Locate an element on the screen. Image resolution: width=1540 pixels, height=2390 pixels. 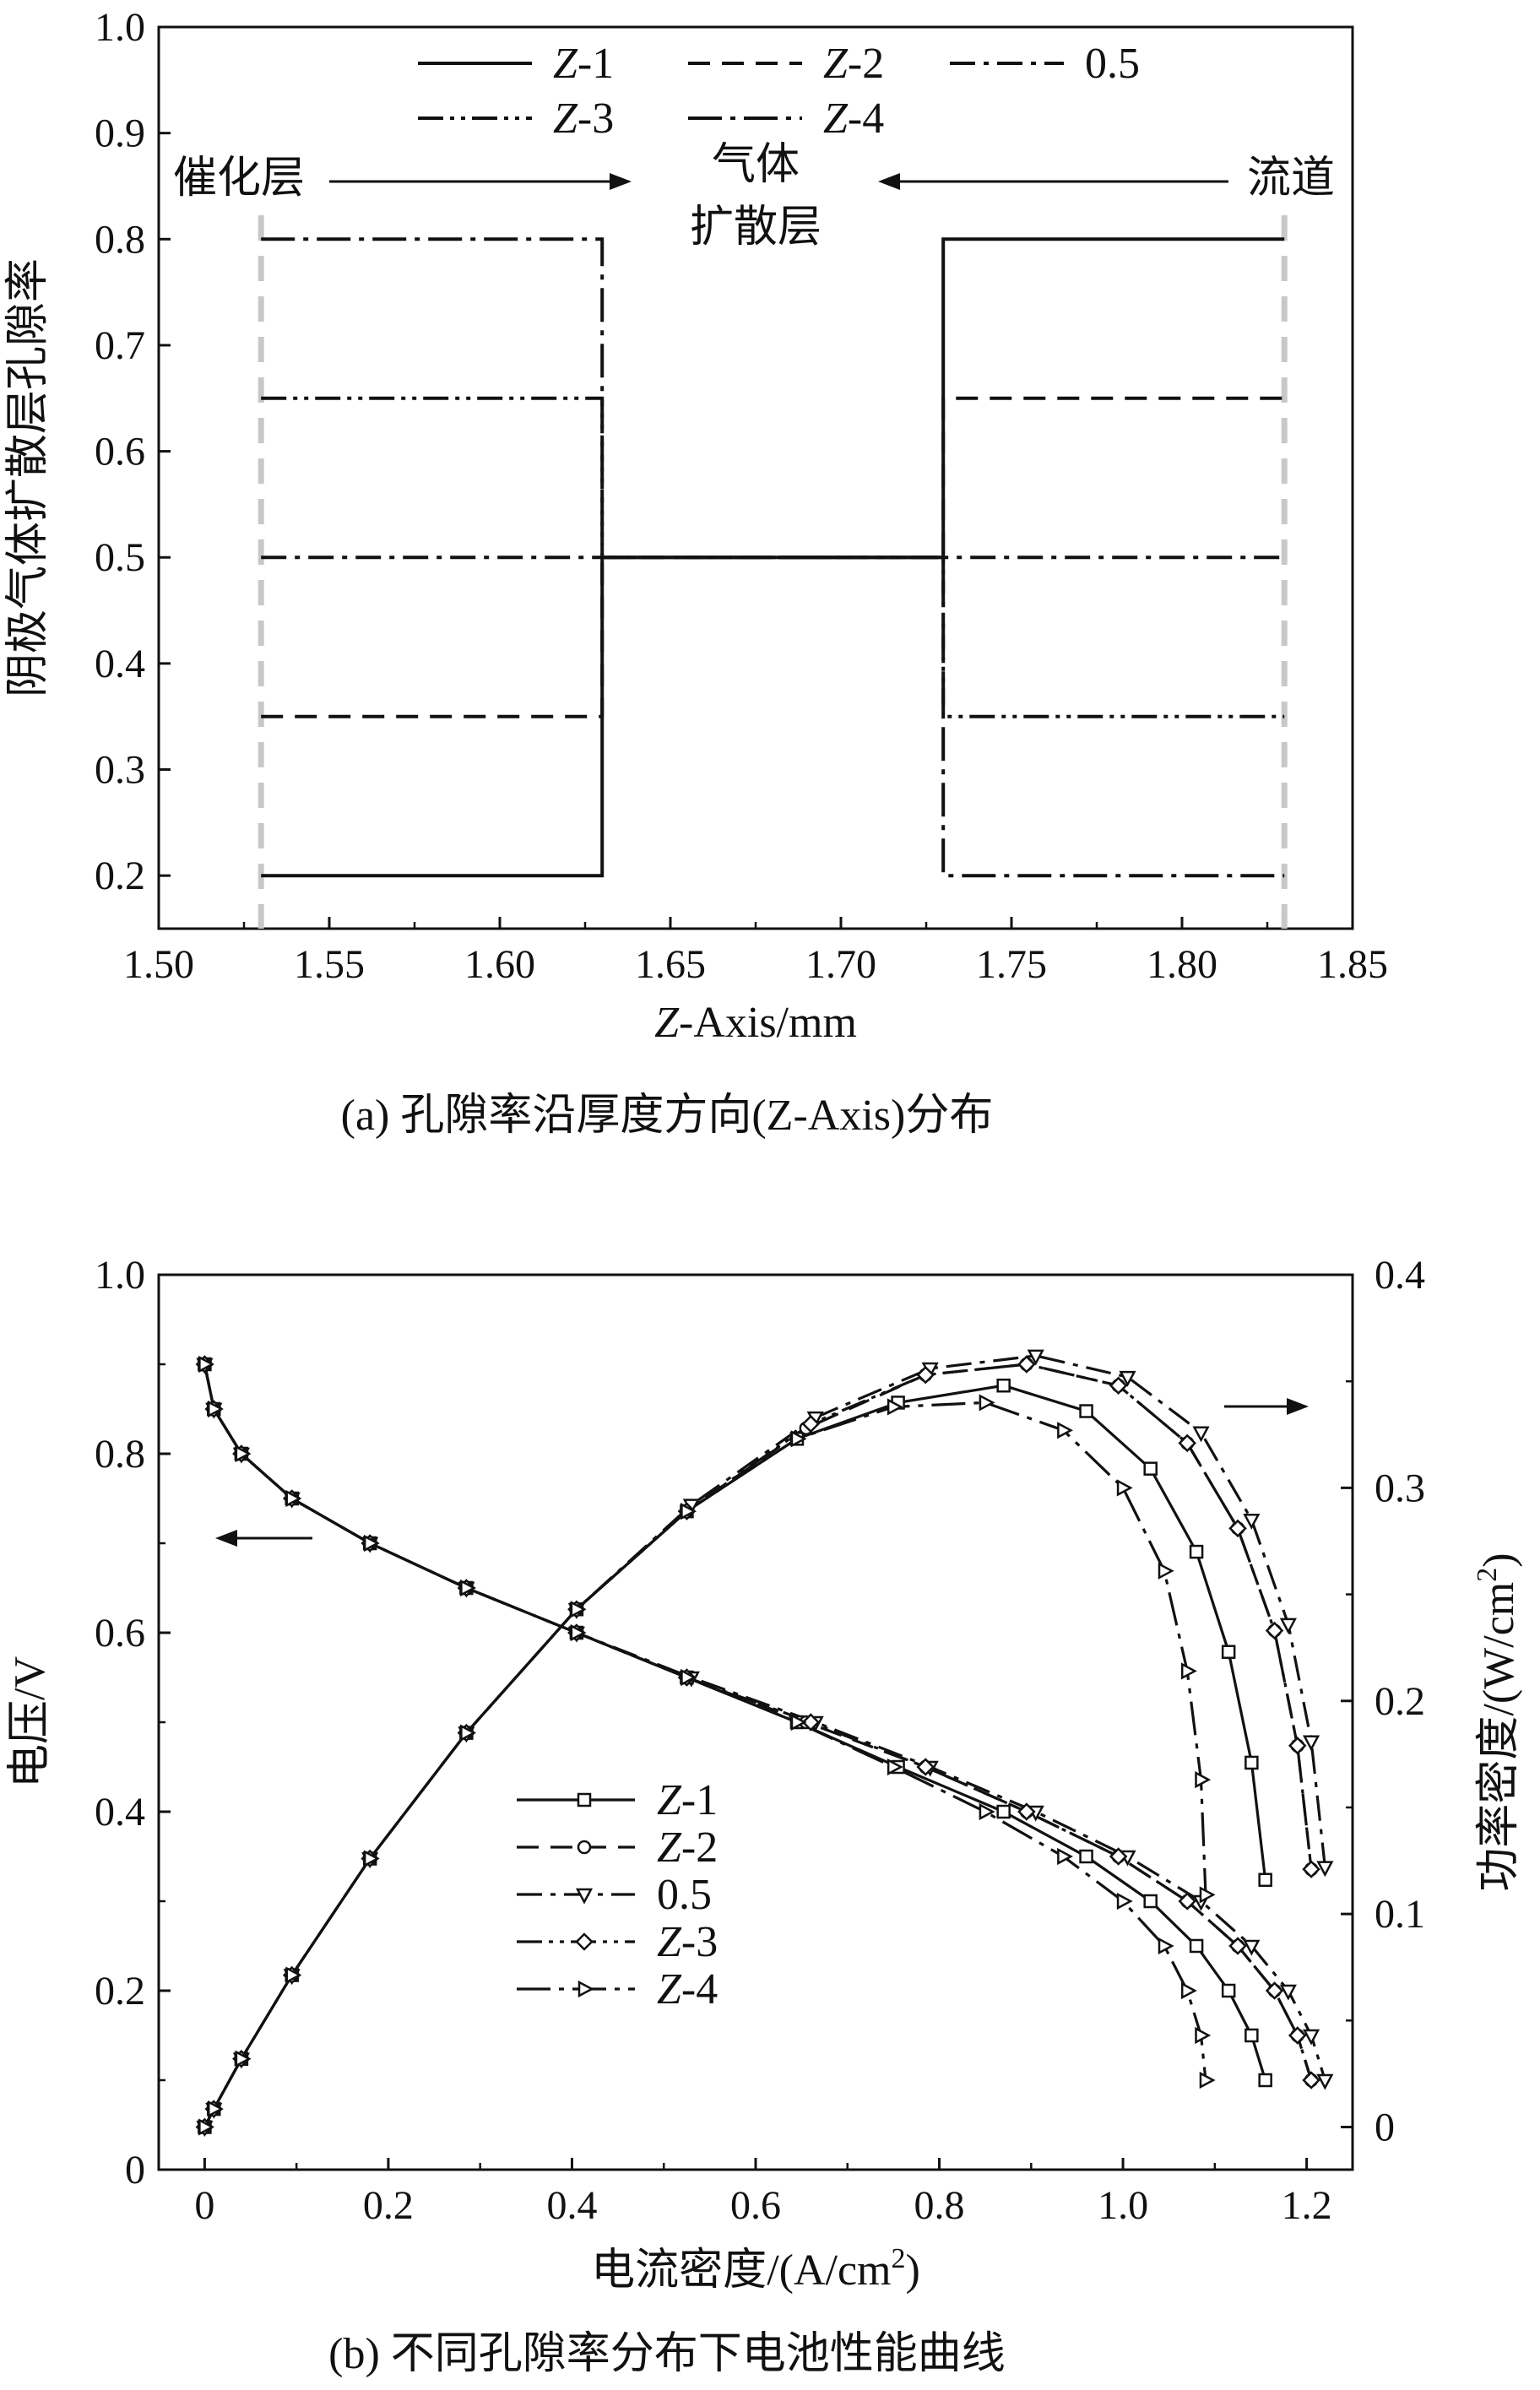
x-tick-label: 1.80 is located at coordinates (1182, 964).